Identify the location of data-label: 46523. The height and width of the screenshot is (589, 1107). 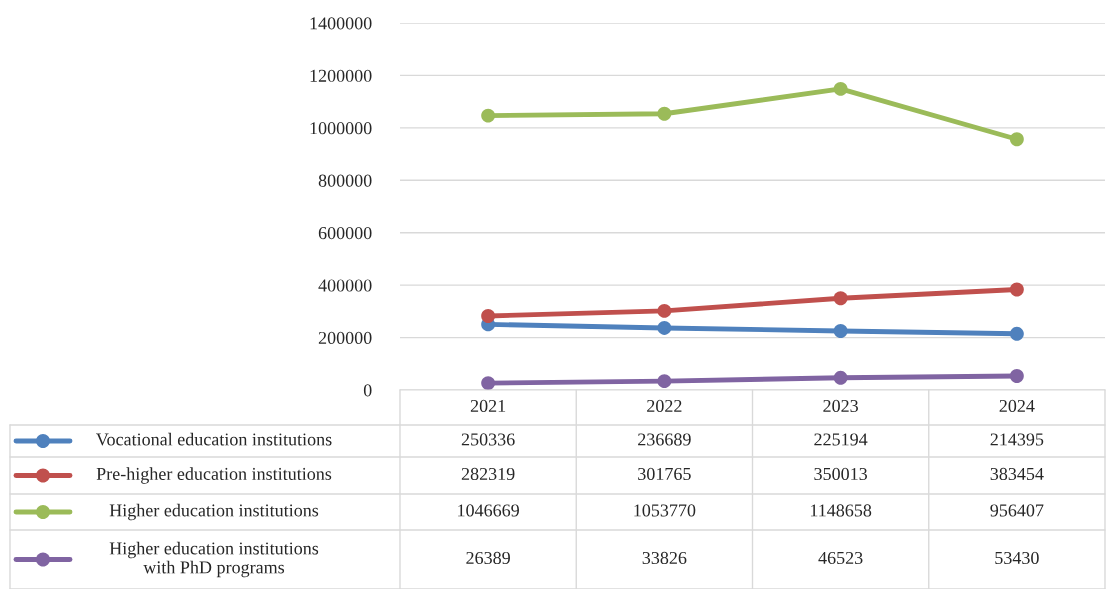
(840, 558).